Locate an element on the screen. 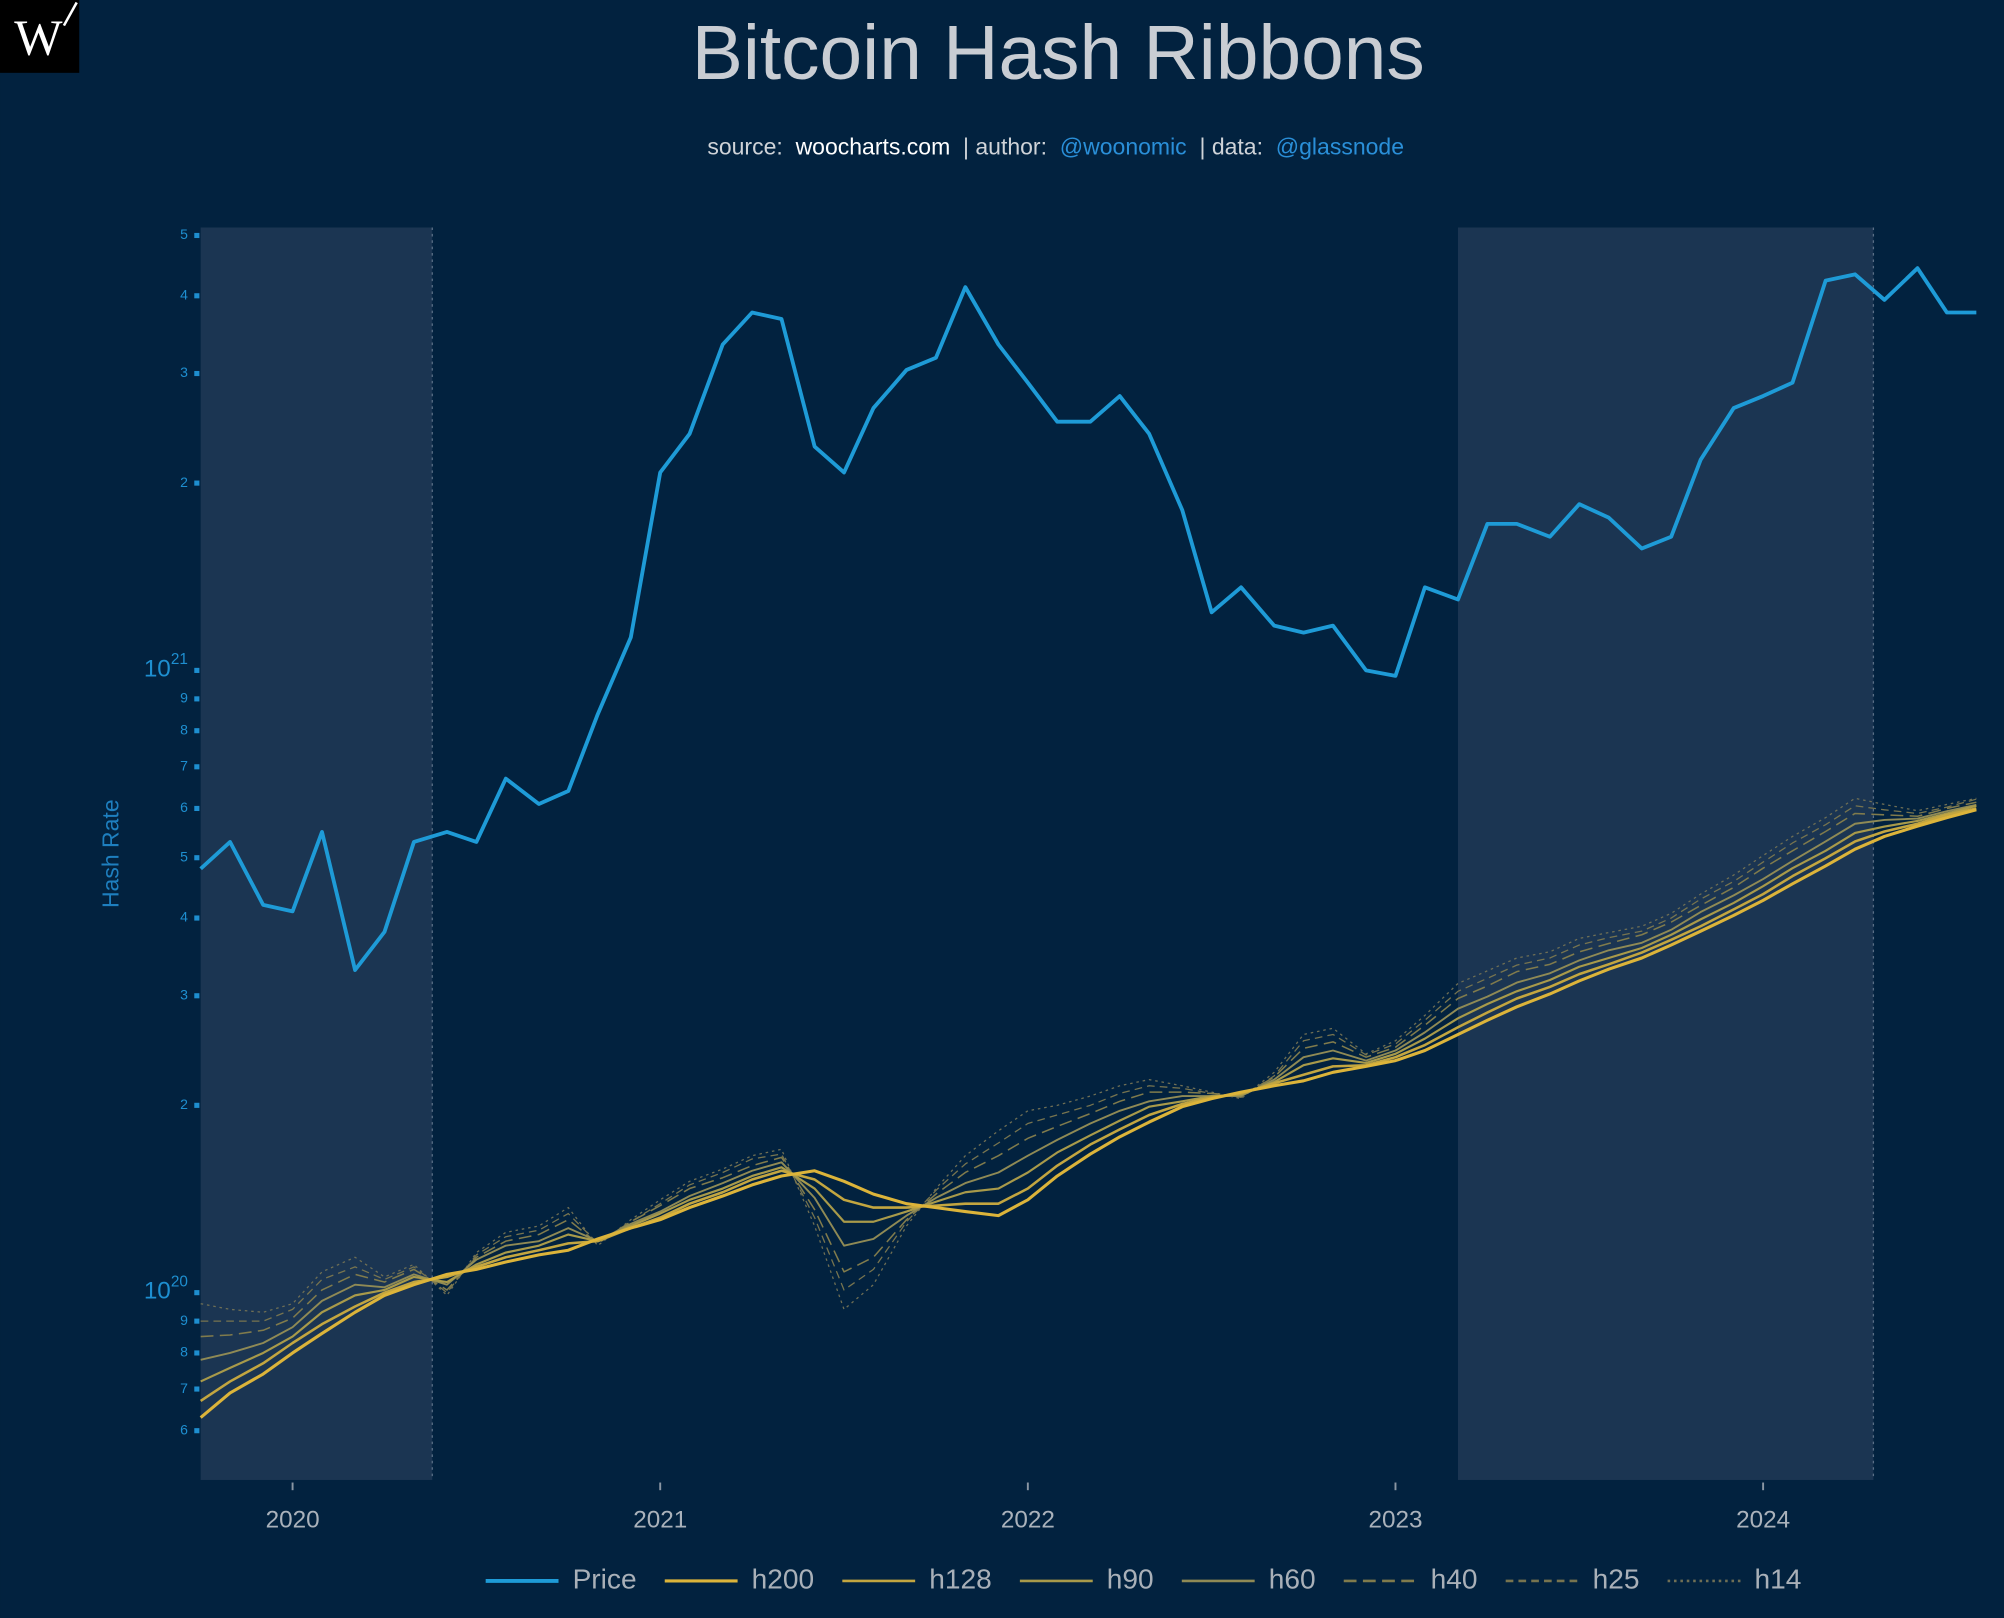 This screenshot has width=2004, height=1618. subtitle-part: source: is located at coordinates (744, 146).